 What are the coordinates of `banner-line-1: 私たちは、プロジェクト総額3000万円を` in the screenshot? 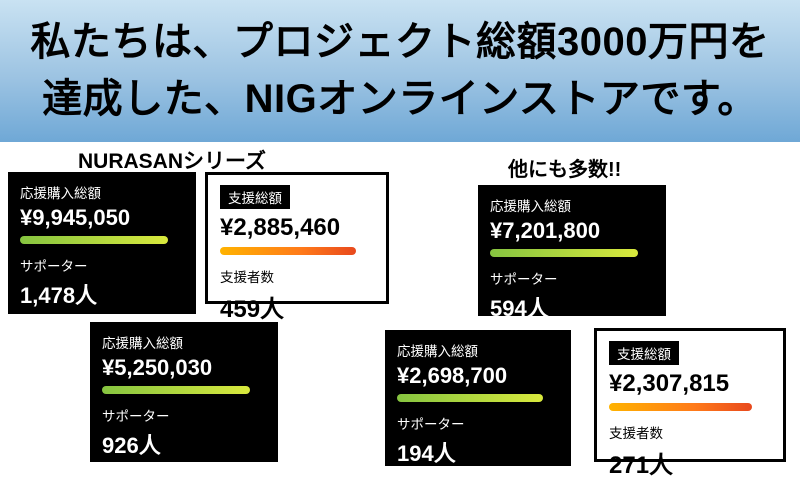 It's located at (400, 42).